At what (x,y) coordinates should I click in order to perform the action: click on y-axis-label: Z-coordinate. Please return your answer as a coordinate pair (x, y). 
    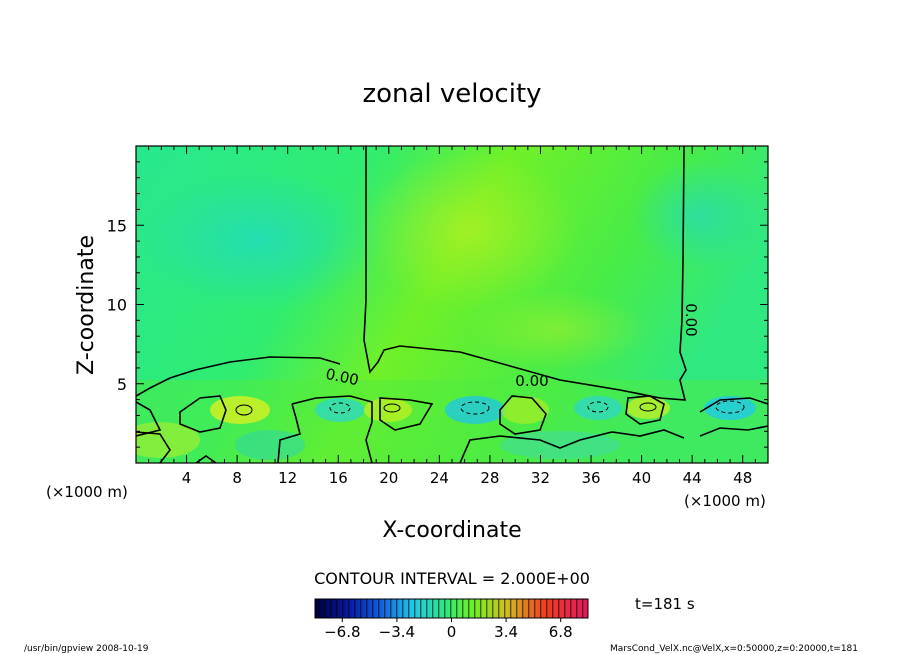
    Looking at the image, I should click on (86, 305).